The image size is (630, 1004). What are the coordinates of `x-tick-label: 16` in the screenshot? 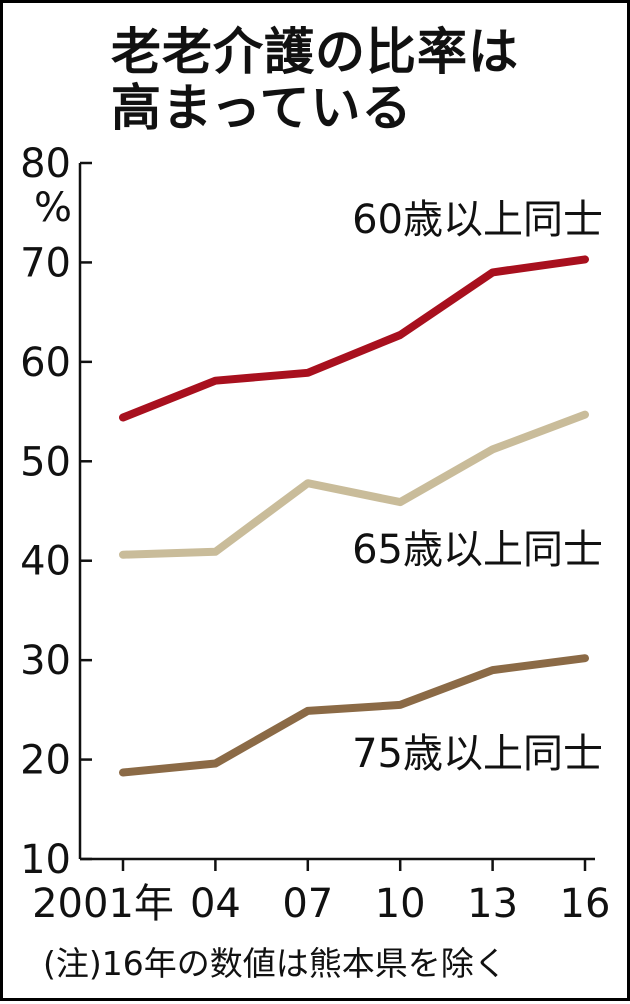 It's located at (585, 904).